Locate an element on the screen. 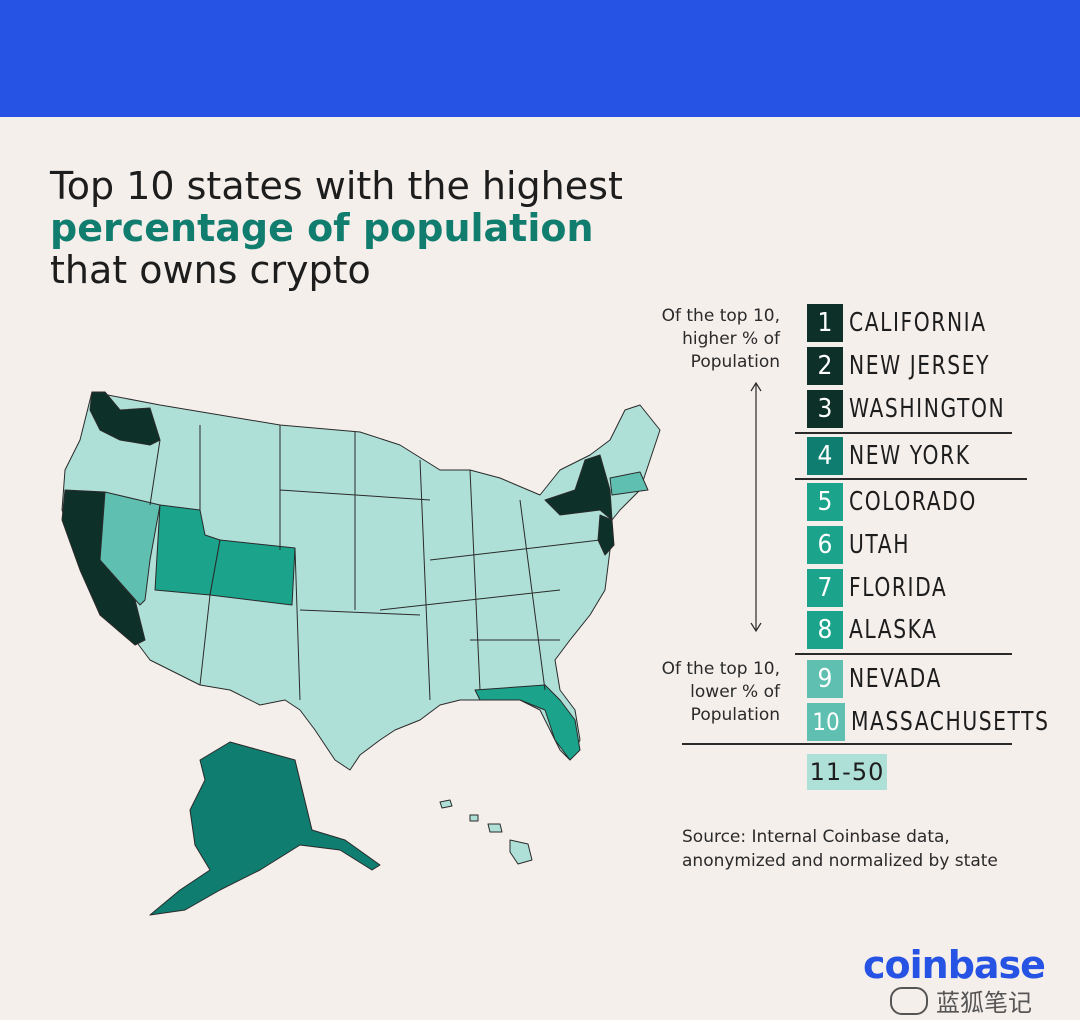  state-label: NEW JERSEY is located at coordinates (920, 366).